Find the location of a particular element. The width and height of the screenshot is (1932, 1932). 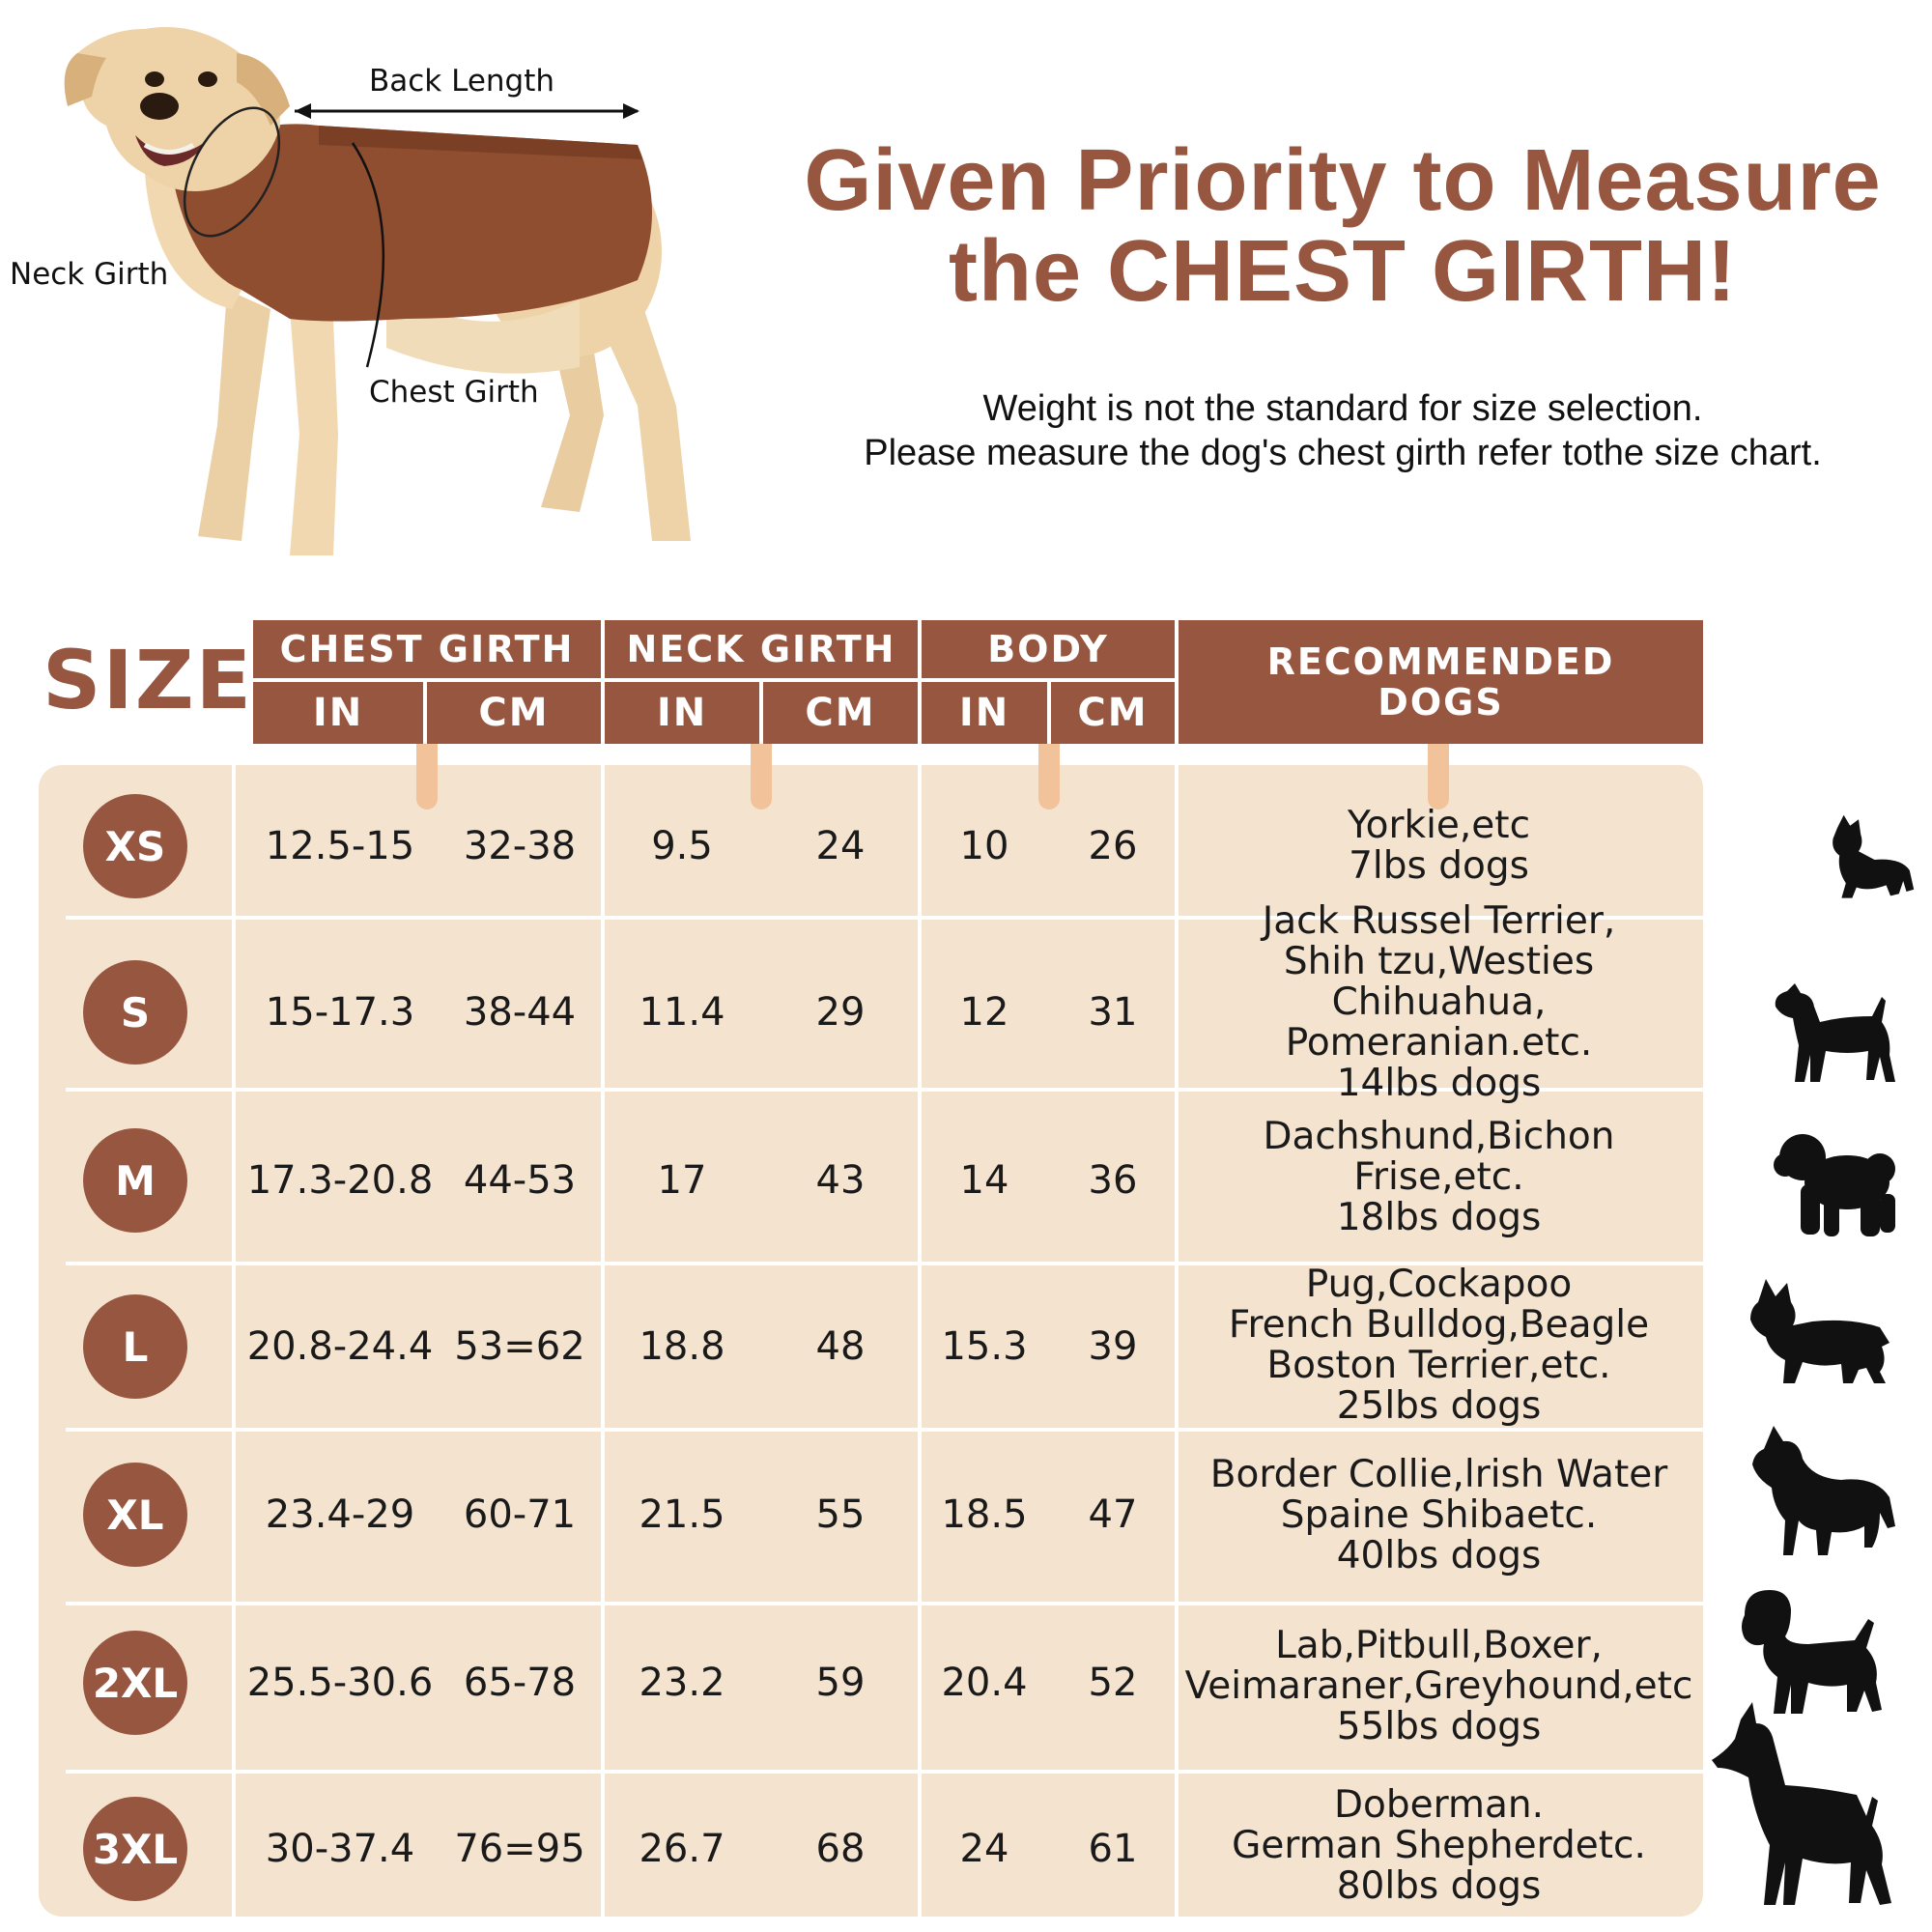

collie-silhouette-icon is located at coordinates (1823, 1490).